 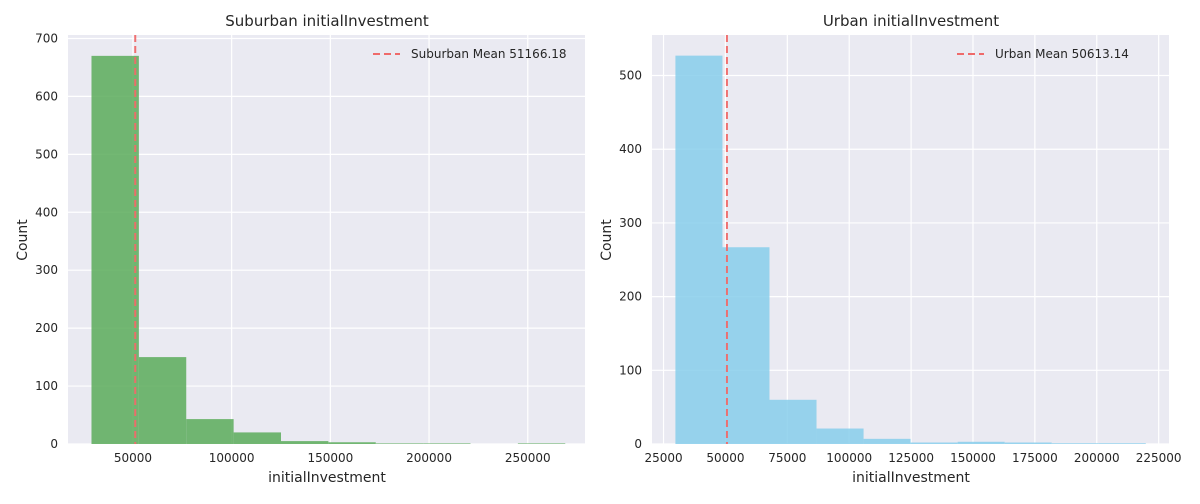 What do you see at coordinates (607, 240) in the screenshot?
I see `urban-y-axis-label: Count` at bounding box center [607, 240].